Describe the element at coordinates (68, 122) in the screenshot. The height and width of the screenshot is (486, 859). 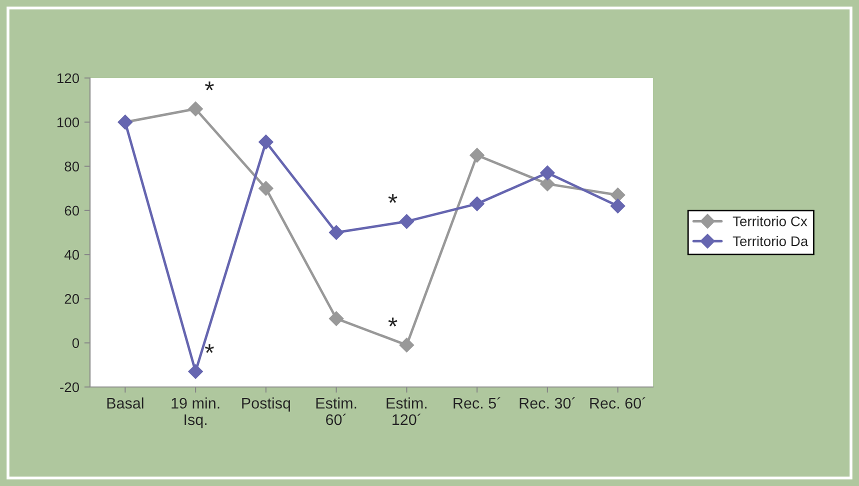
I see `y-tick-label: 100` at that location.